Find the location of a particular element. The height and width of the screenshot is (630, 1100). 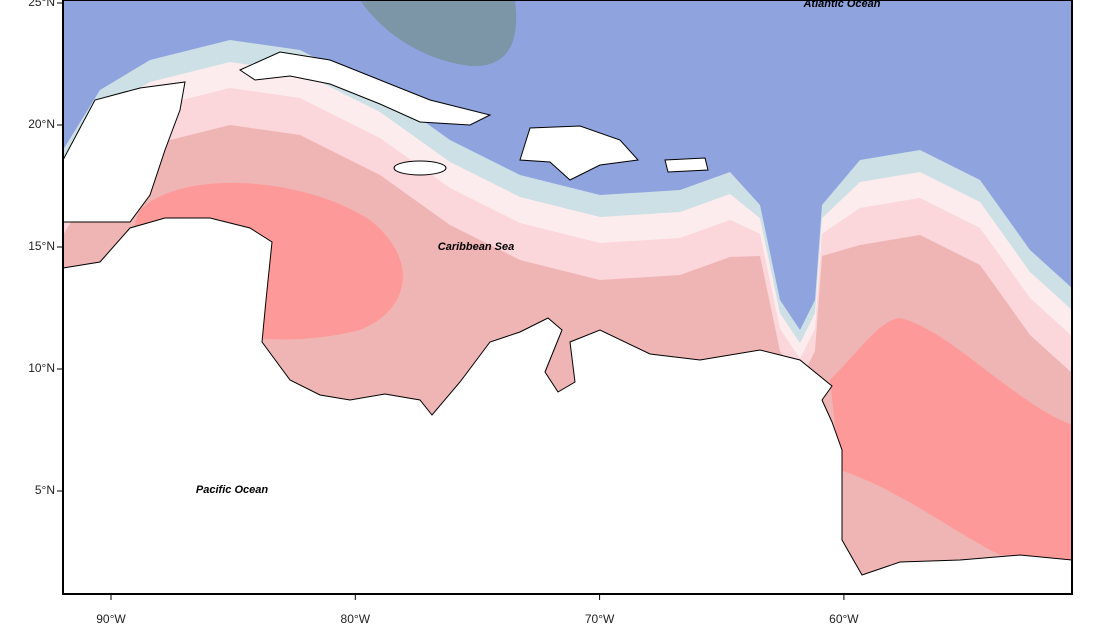

ocean-label: Pacific Ocean is located at coordinates (232, 490).